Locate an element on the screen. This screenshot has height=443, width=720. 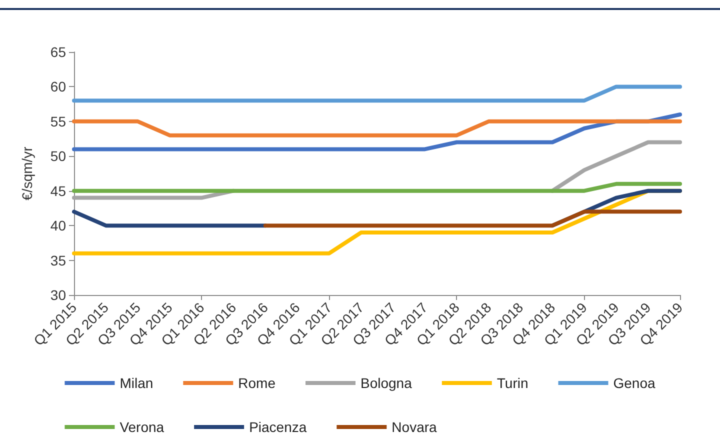
legend-label: Genoa is located at coordinates (634, 383).